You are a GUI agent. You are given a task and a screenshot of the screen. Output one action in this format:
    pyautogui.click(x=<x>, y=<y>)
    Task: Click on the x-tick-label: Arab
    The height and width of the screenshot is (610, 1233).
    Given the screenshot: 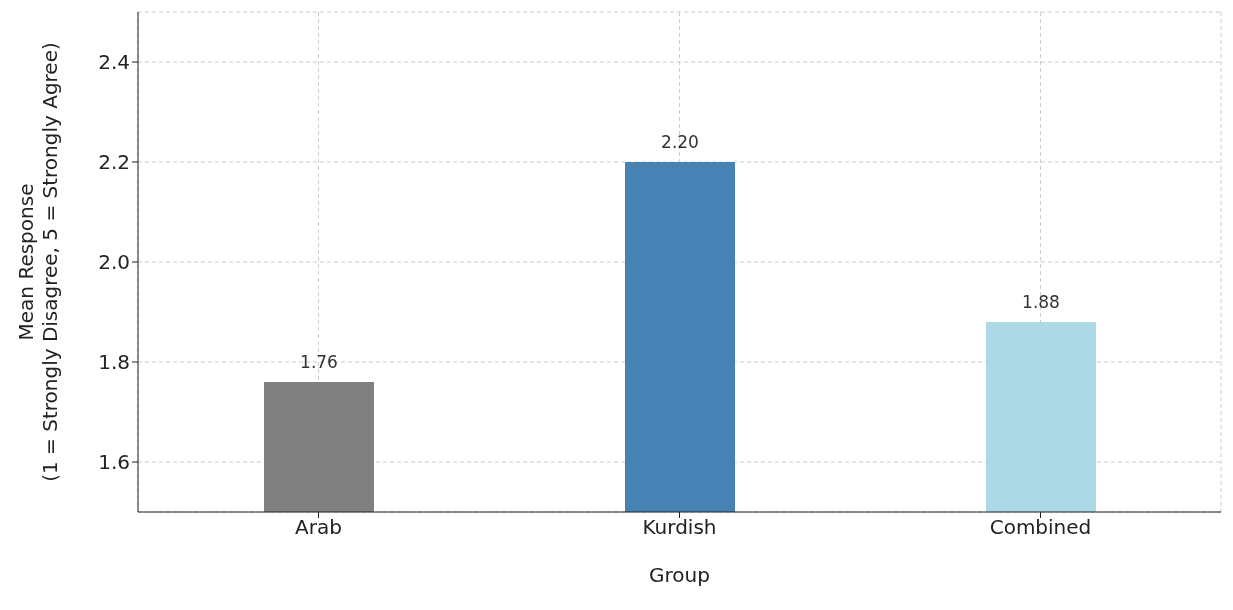 What is the action you would take?
    pyautogui.click(x=318, y=527)
    